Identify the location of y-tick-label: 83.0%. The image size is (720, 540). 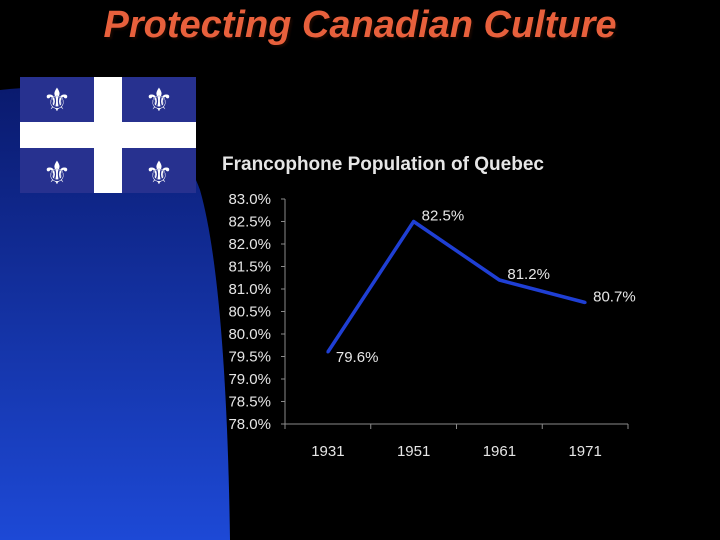
(249, 199).